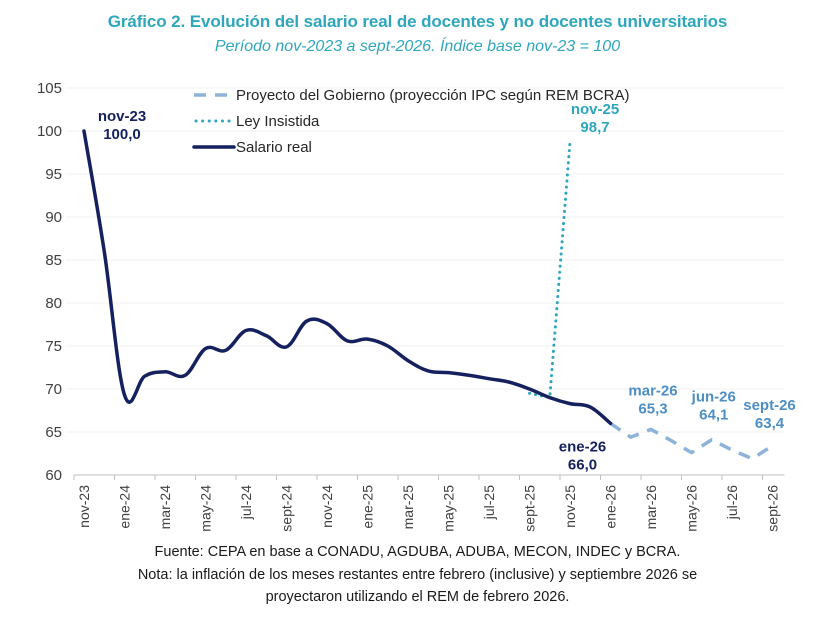 The width and height of the screenshot is (835, 627). I want to click on data-label-date: sept-26, so click(769, 405).